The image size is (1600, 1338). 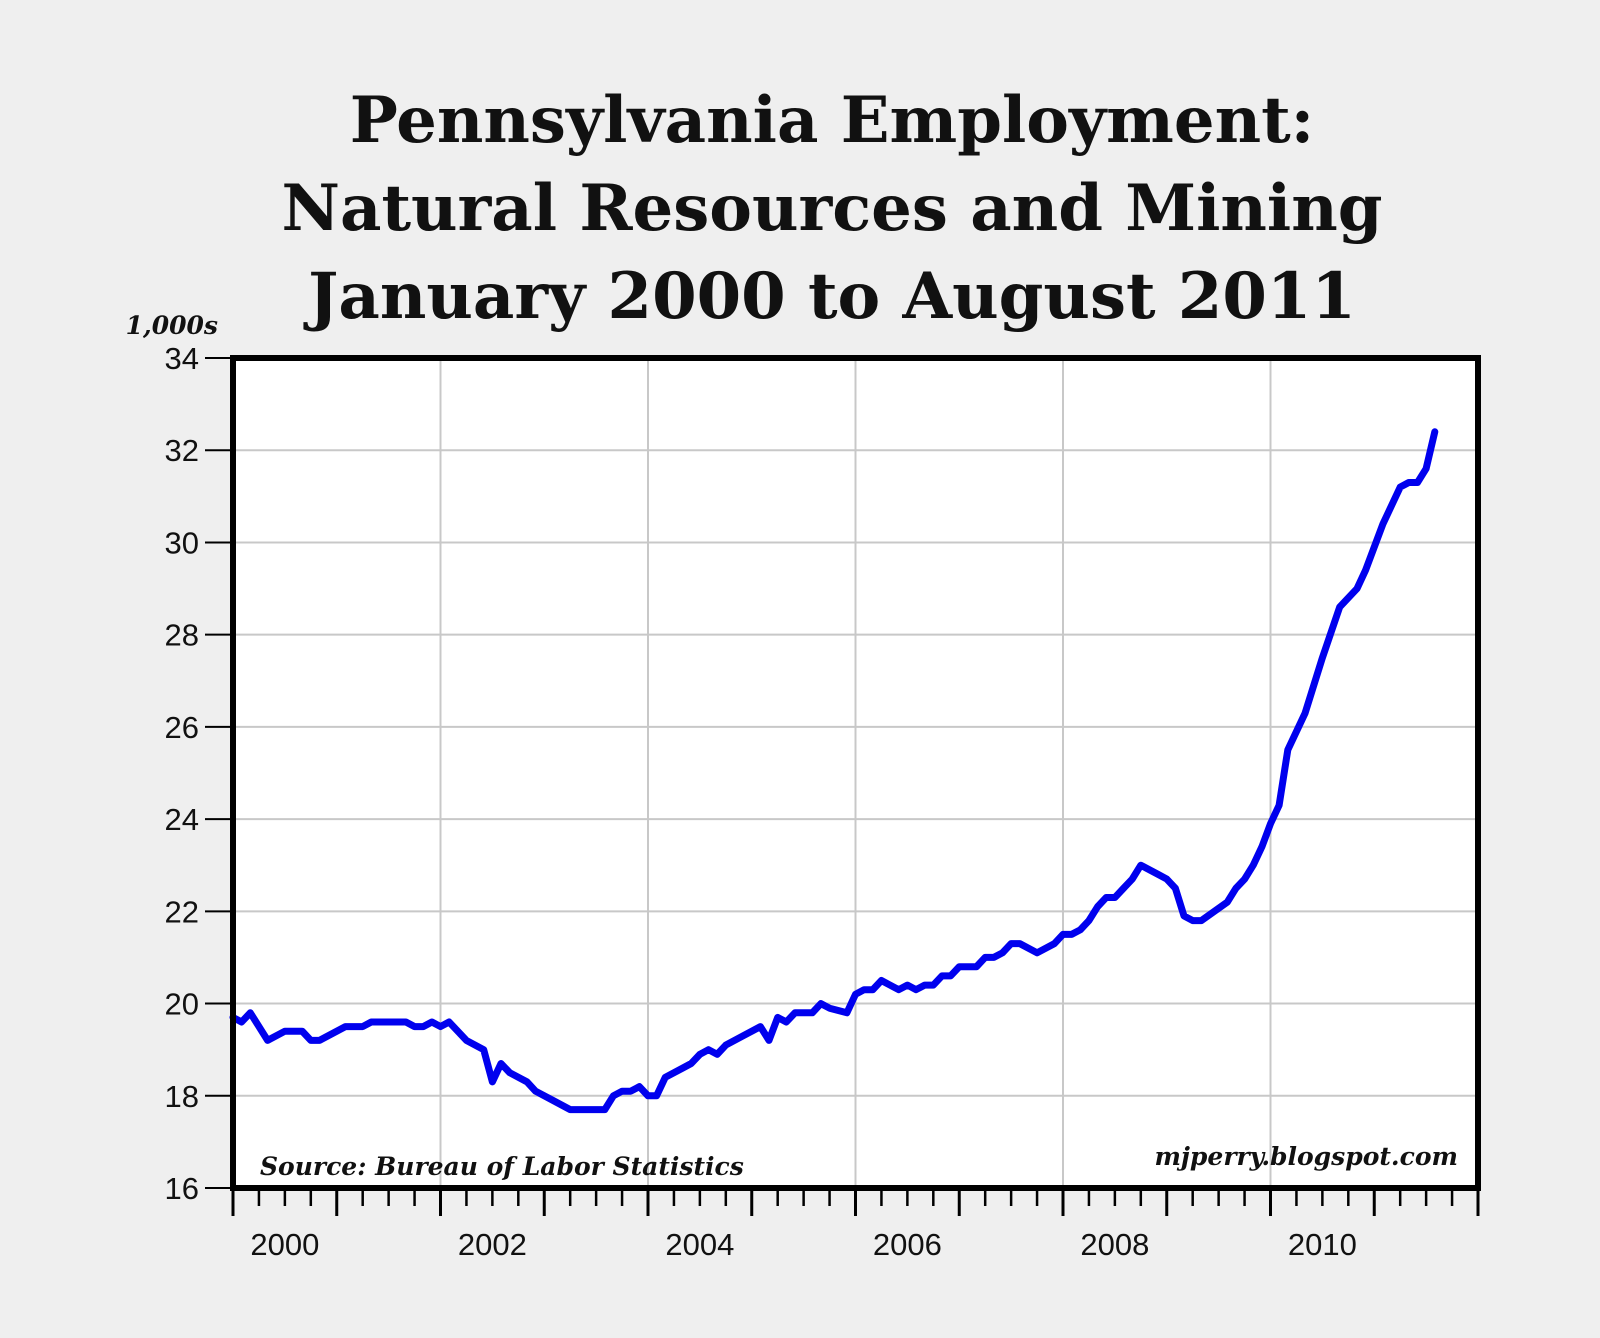 What do you see at coordinates (182, 450) in the screenshot?
I see `y-tick-label: 32` at bounding box center [182, 450].